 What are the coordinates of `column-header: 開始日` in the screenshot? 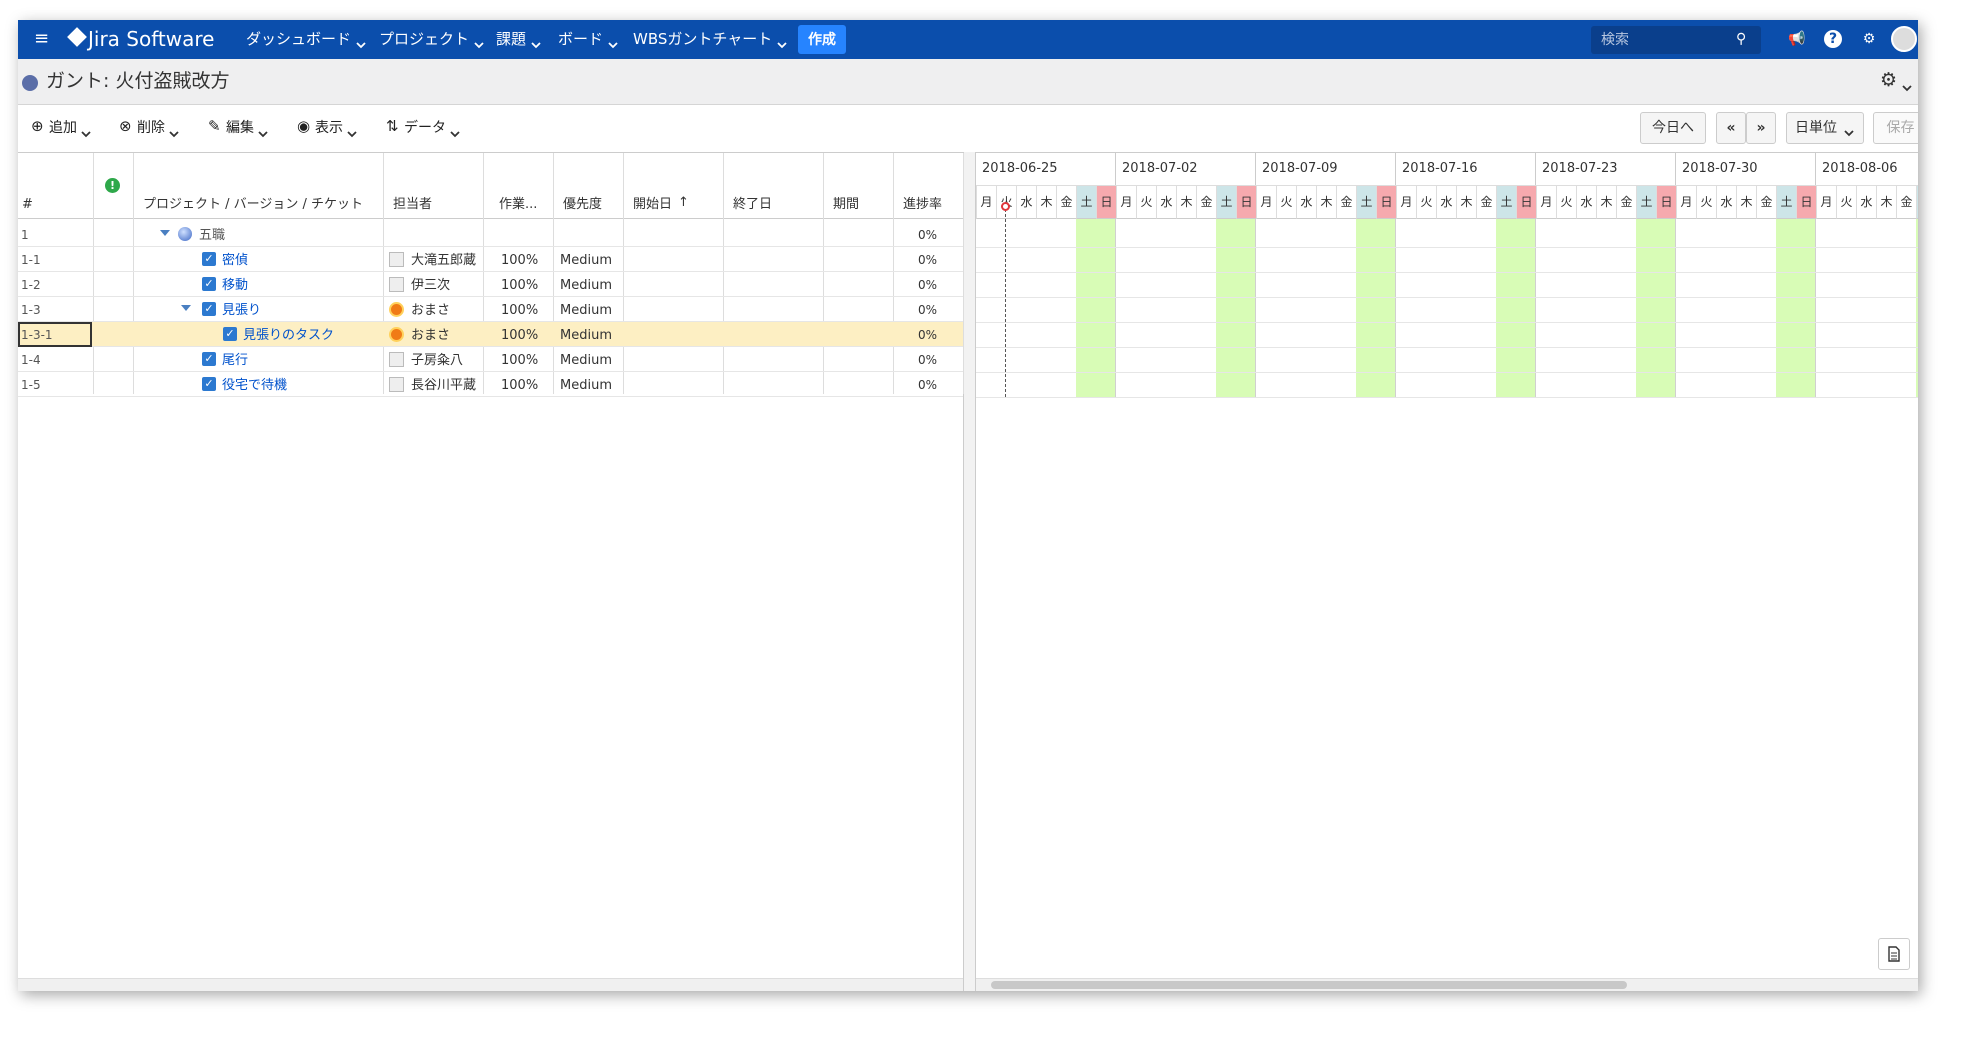 It's located at (653, 204).